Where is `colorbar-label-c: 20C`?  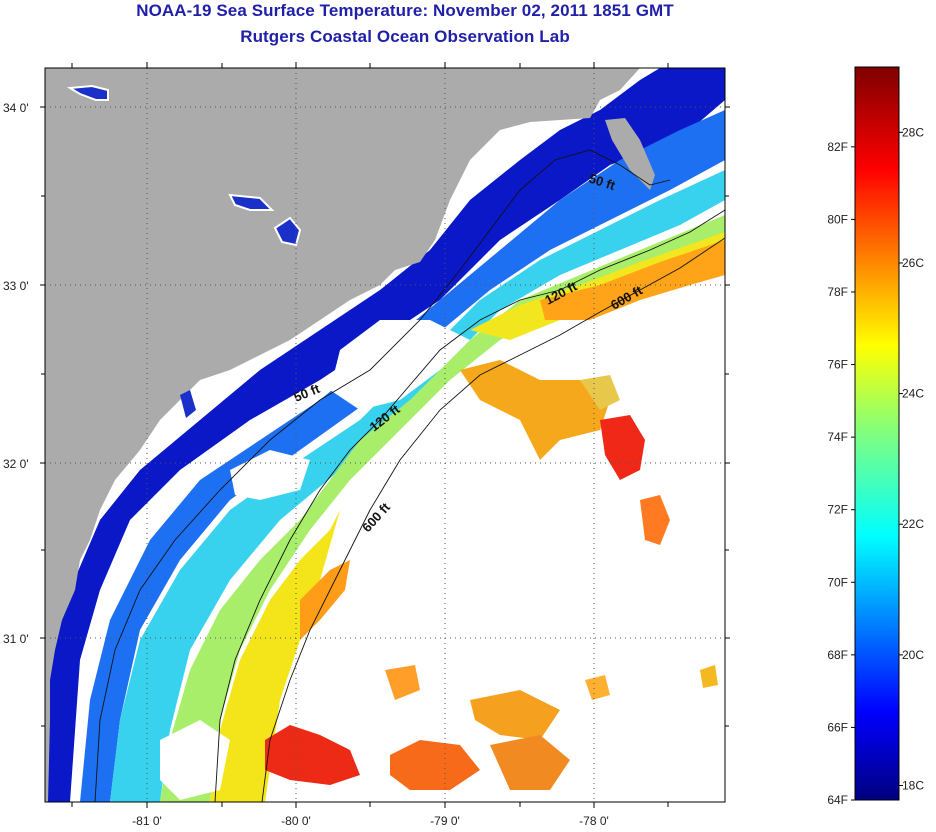
colorbar-label-c: 20C is located at coordinates (913, 655).